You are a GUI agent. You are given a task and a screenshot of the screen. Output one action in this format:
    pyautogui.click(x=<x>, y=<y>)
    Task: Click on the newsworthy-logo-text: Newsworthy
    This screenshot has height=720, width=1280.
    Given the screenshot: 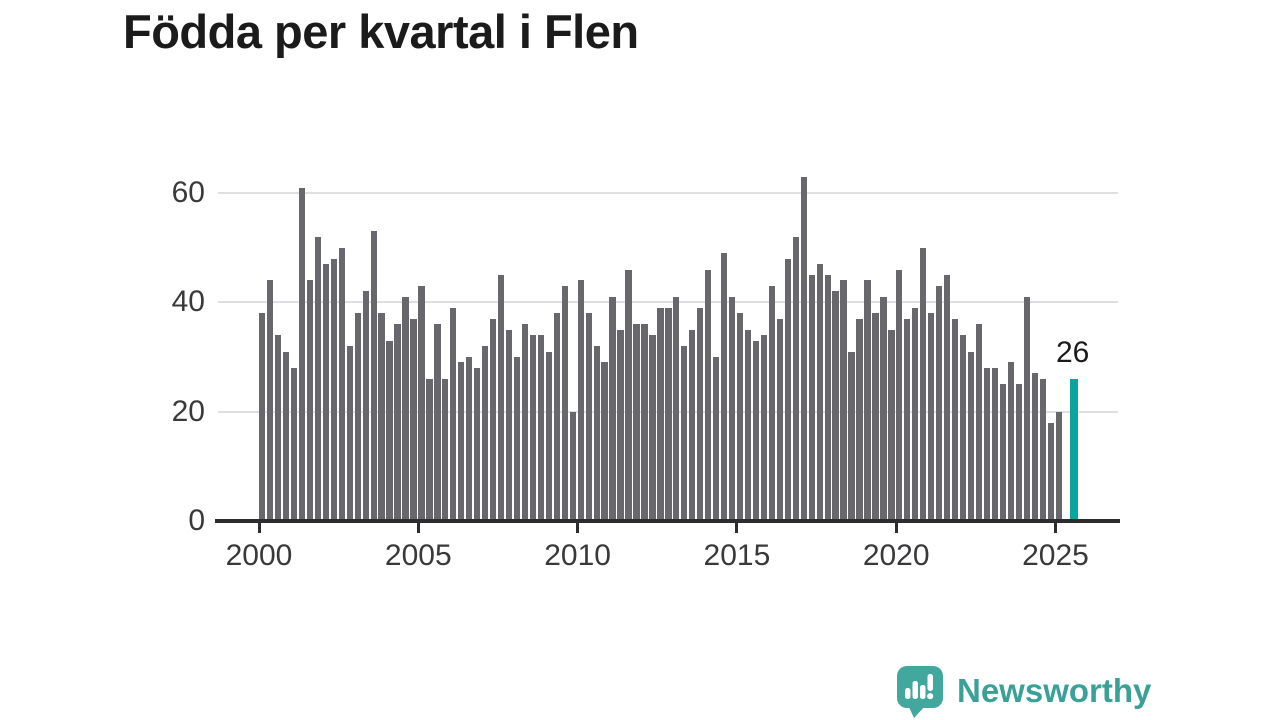 What is the action you would take?
    pyautogui.click(x=1054, y=690)
    